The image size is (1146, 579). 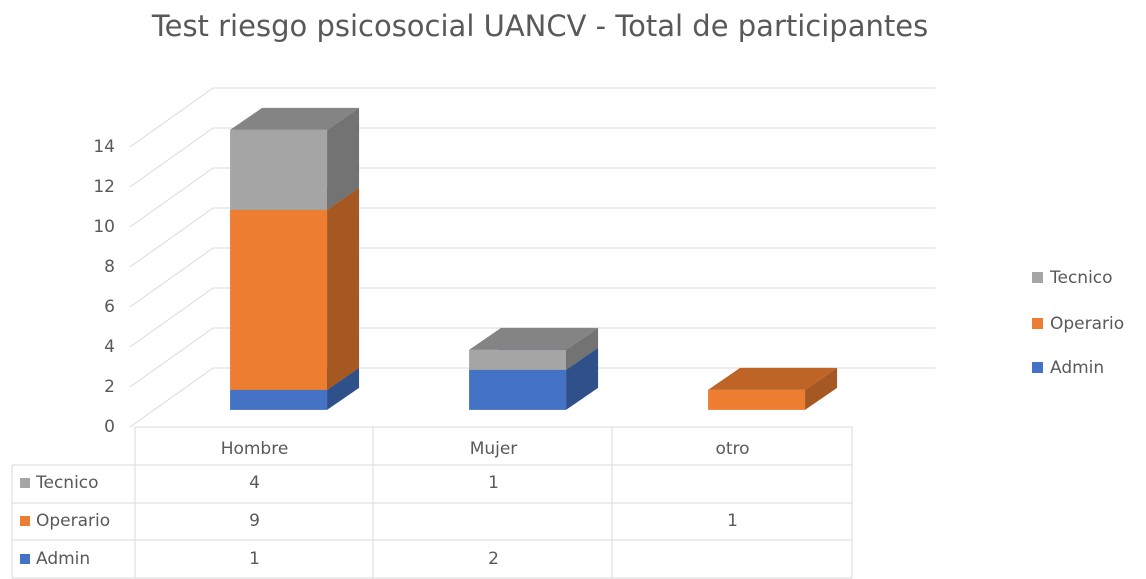 What do you see at coordinates (104, 187) in the screenshot?
I see `y-tick-label: 12` at bounding box center [104, 187].